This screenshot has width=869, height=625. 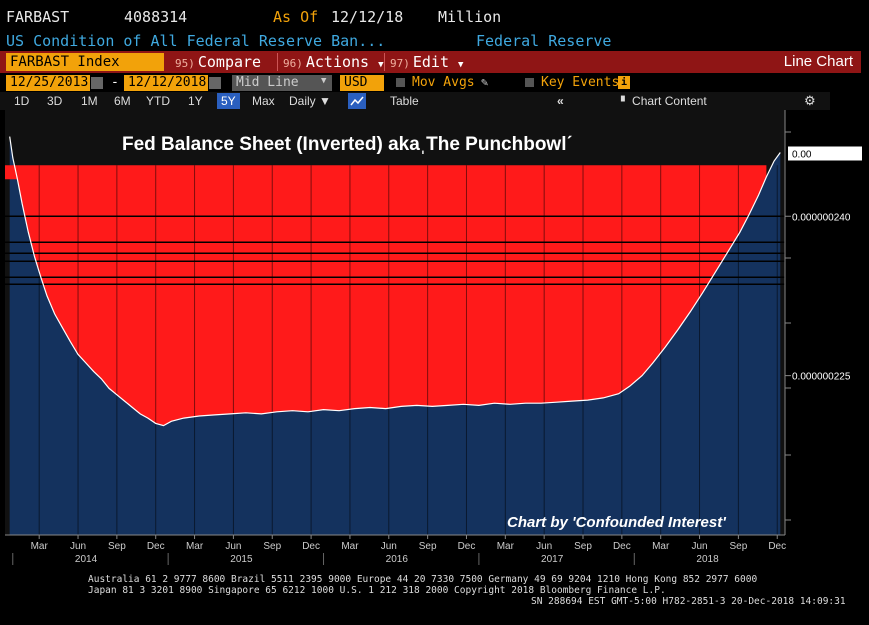 I want to click on x-year-label: 2017, so click(x=552, y=559).